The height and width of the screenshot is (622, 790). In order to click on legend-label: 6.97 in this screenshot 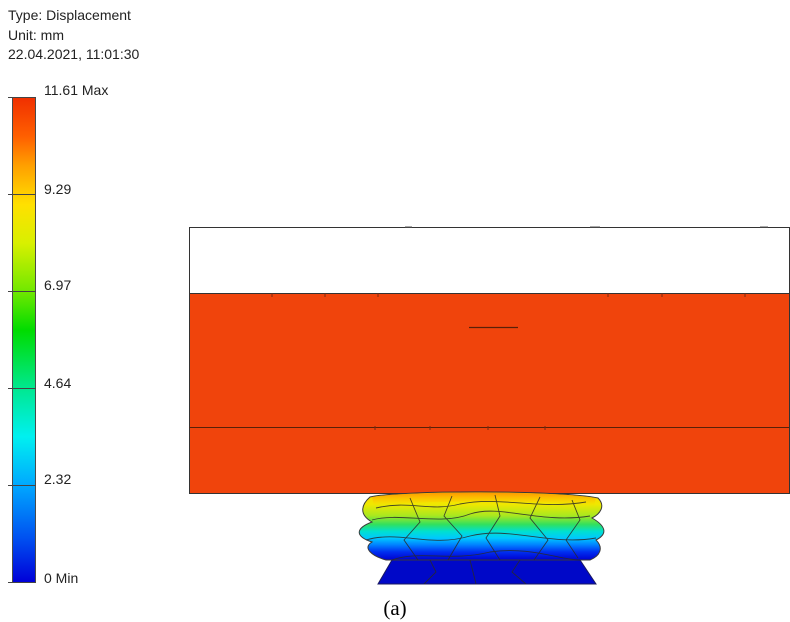, I will do `click(58, 285)`.